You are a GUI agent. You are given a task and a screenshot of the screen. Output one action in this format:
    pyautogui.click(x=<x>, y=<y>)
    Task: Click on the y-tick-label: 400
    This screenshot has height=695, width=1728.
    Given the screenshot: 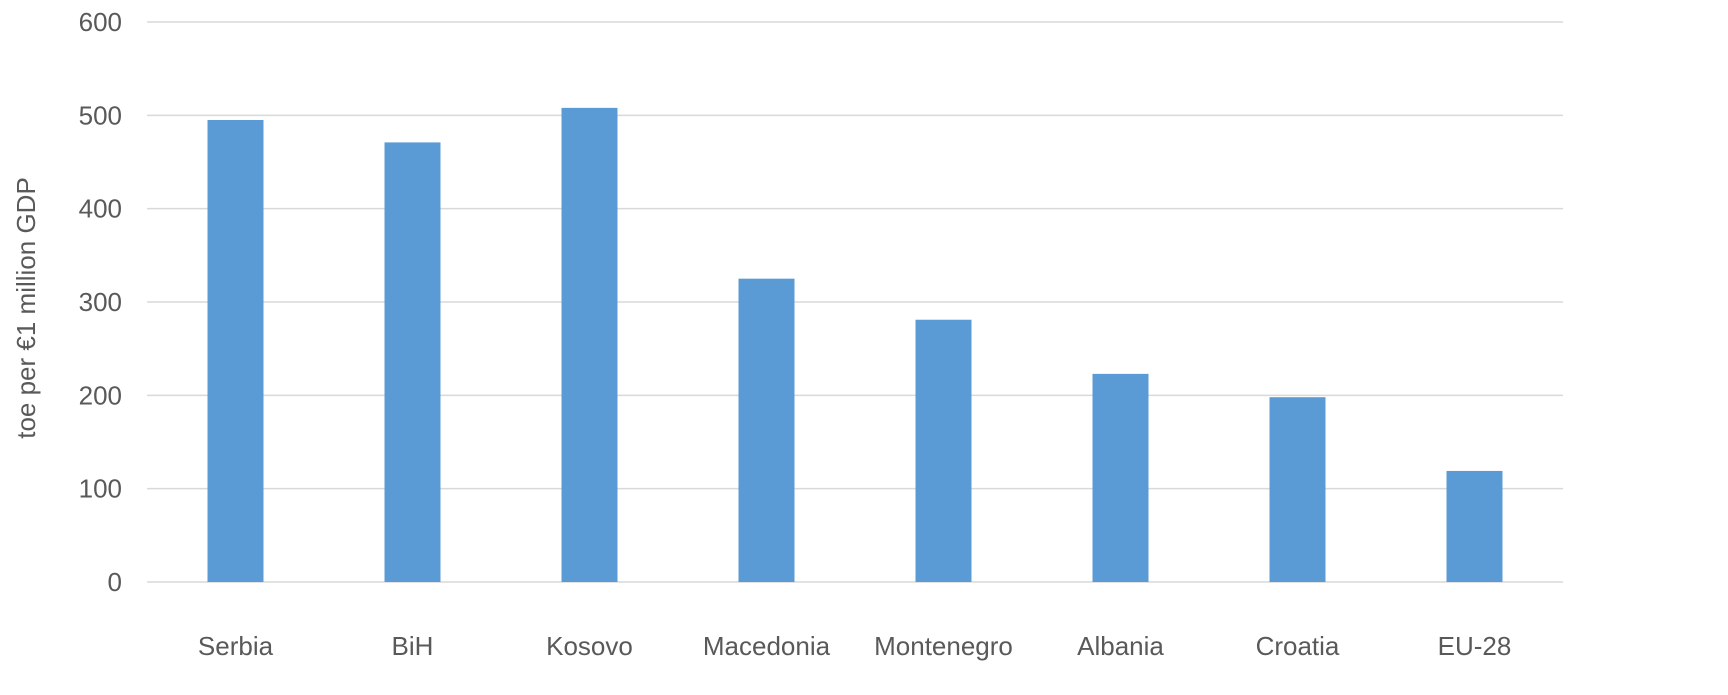 What is the action you would take?
    pyautogui.click(x=100, y=209)
    